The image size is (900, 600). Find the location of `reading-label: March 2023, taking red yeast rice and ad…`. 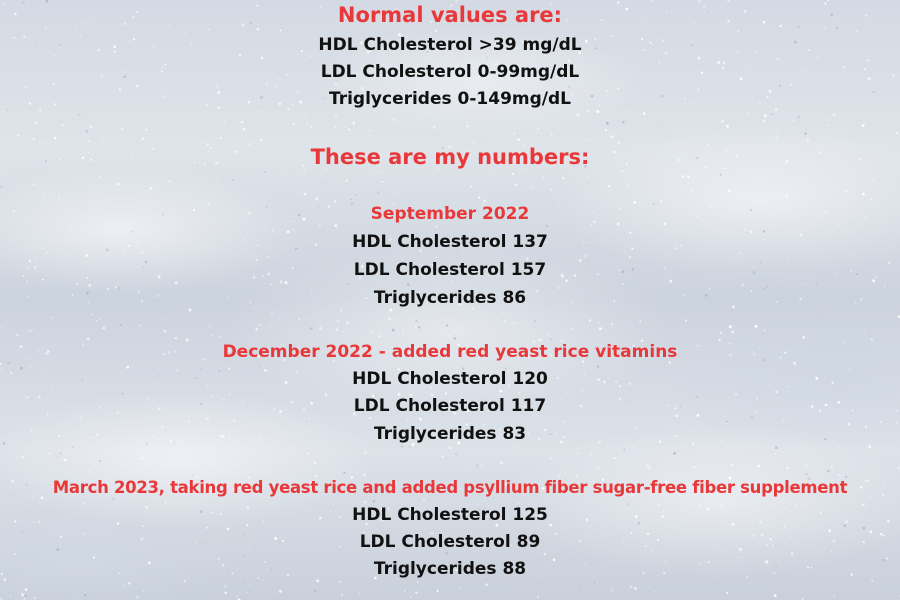

reading-label: March 2023, taking red yeast rice and ad… is located at coordinates (450, 487).